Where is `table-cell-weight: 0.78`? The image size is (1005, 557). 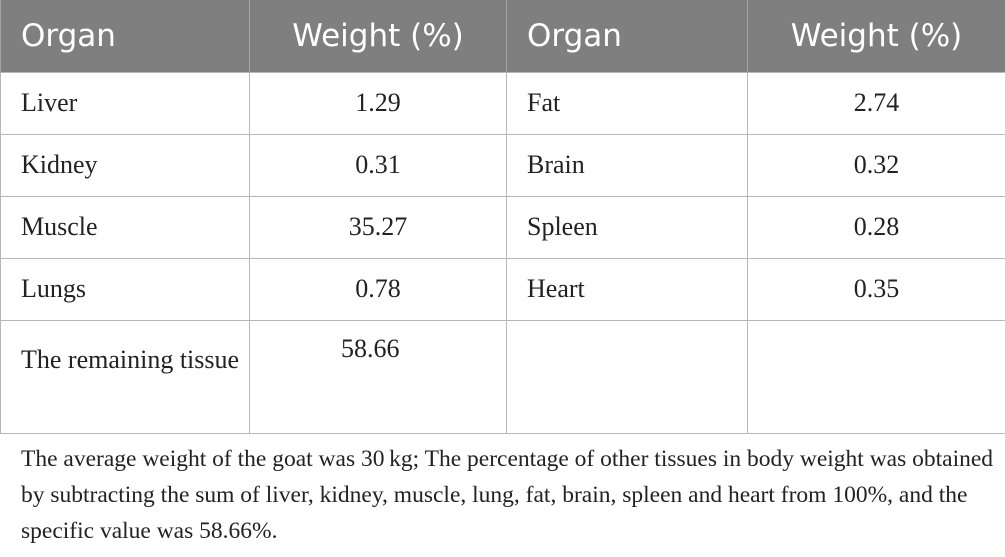 table-cell-weight: 0.78 is located at coordinates (378, 289).